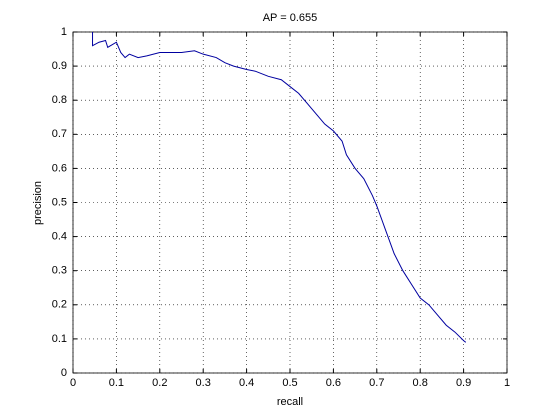  Describe the element at coordinates (333, 383) in the screenshot. I see `x-tick-label: 0.6` at that location.